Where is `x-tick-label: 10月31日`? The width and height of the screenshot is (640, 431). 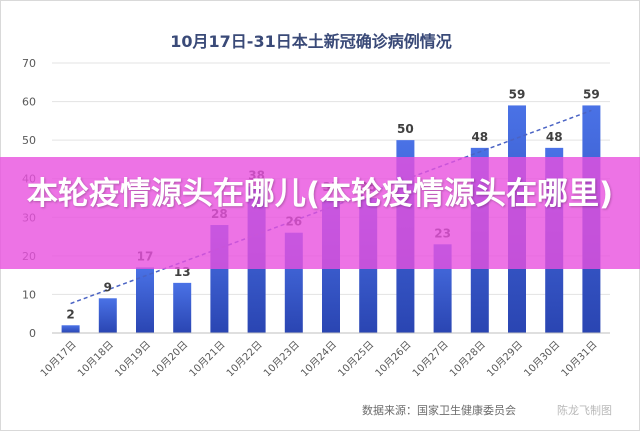 x-tick-label: 10月31日 is located at coordinates (579, 359).